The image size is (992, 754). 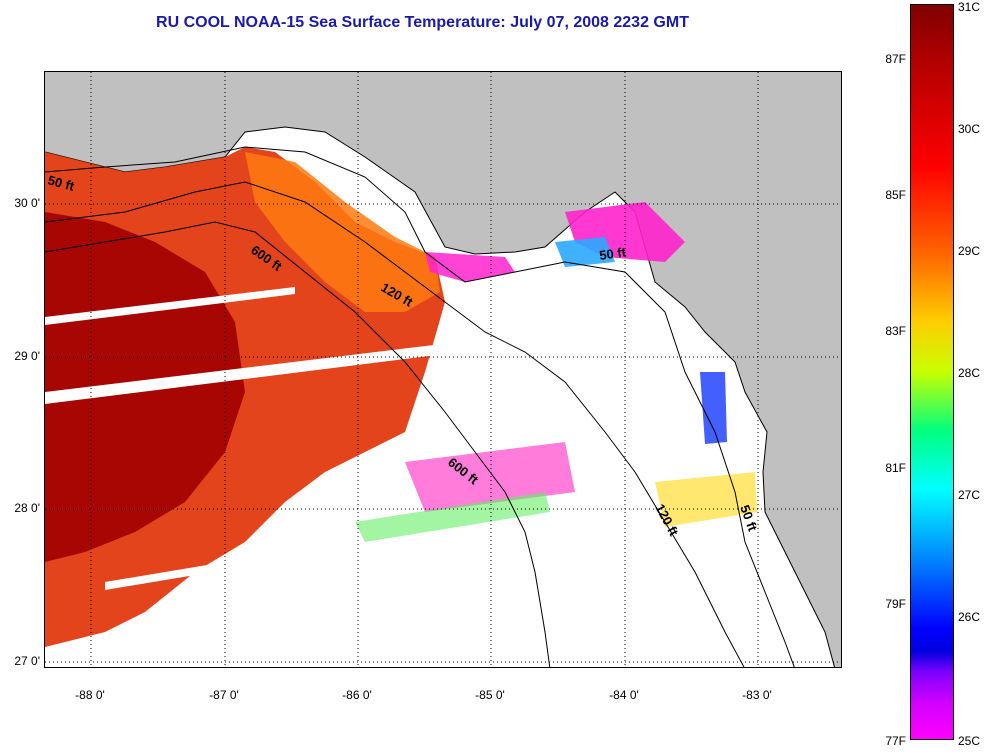 What do you see at coordinates (224, 695) in the screenshot?
I see `lon-label: -87 0'` at bounding box center [224, 695].